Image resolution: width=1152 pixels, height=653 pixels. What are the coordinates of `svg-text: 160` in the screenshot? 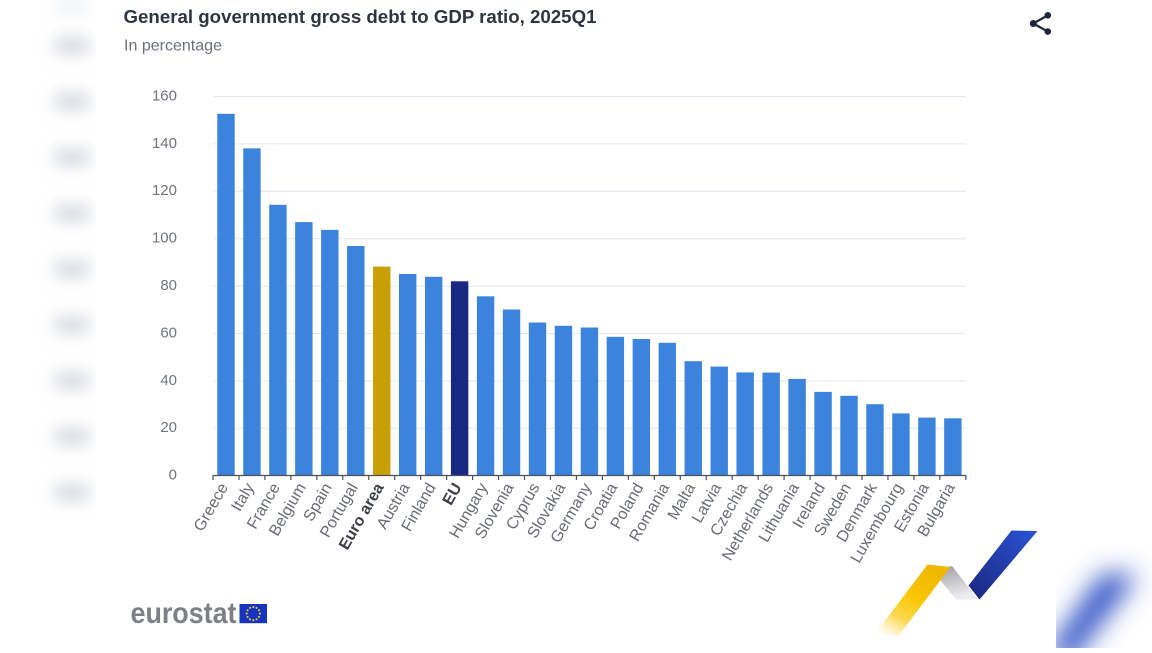 It's located at (164, 95).